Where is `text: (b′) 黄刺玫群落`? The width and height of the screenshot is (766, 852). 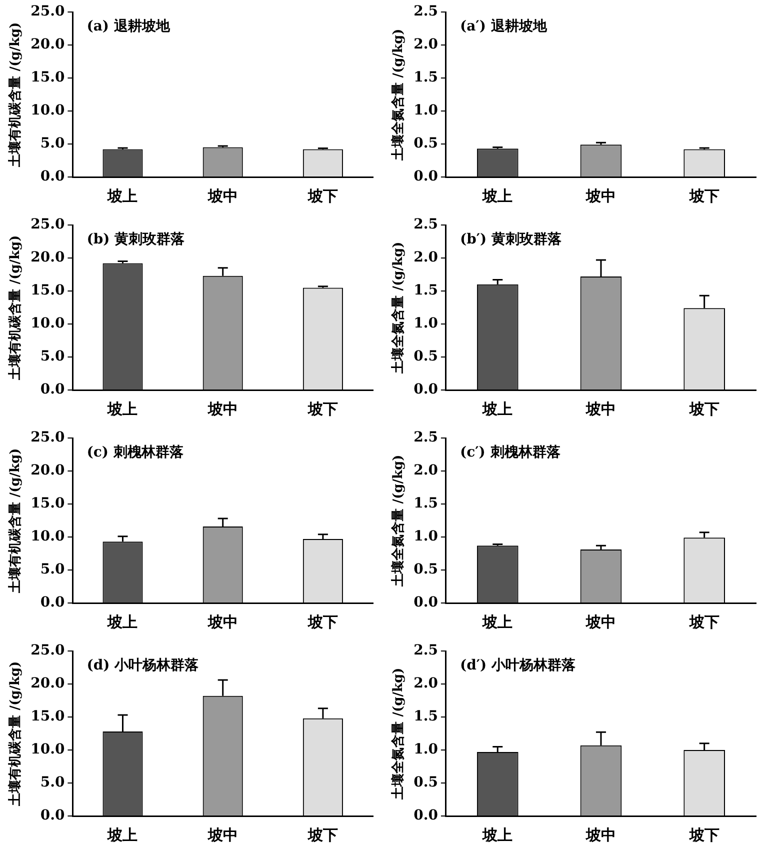
text: (b′) 黄刺玫群落 is located at coordinates (511, 240).